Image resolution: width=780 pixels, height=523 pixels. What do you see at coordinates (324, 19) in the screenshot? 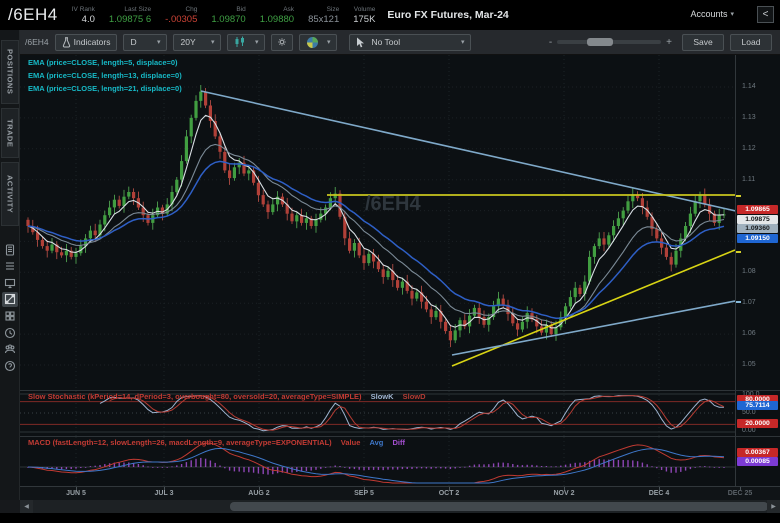
I see `quote-field-value: 85x121` at bounding box center [324, 19].